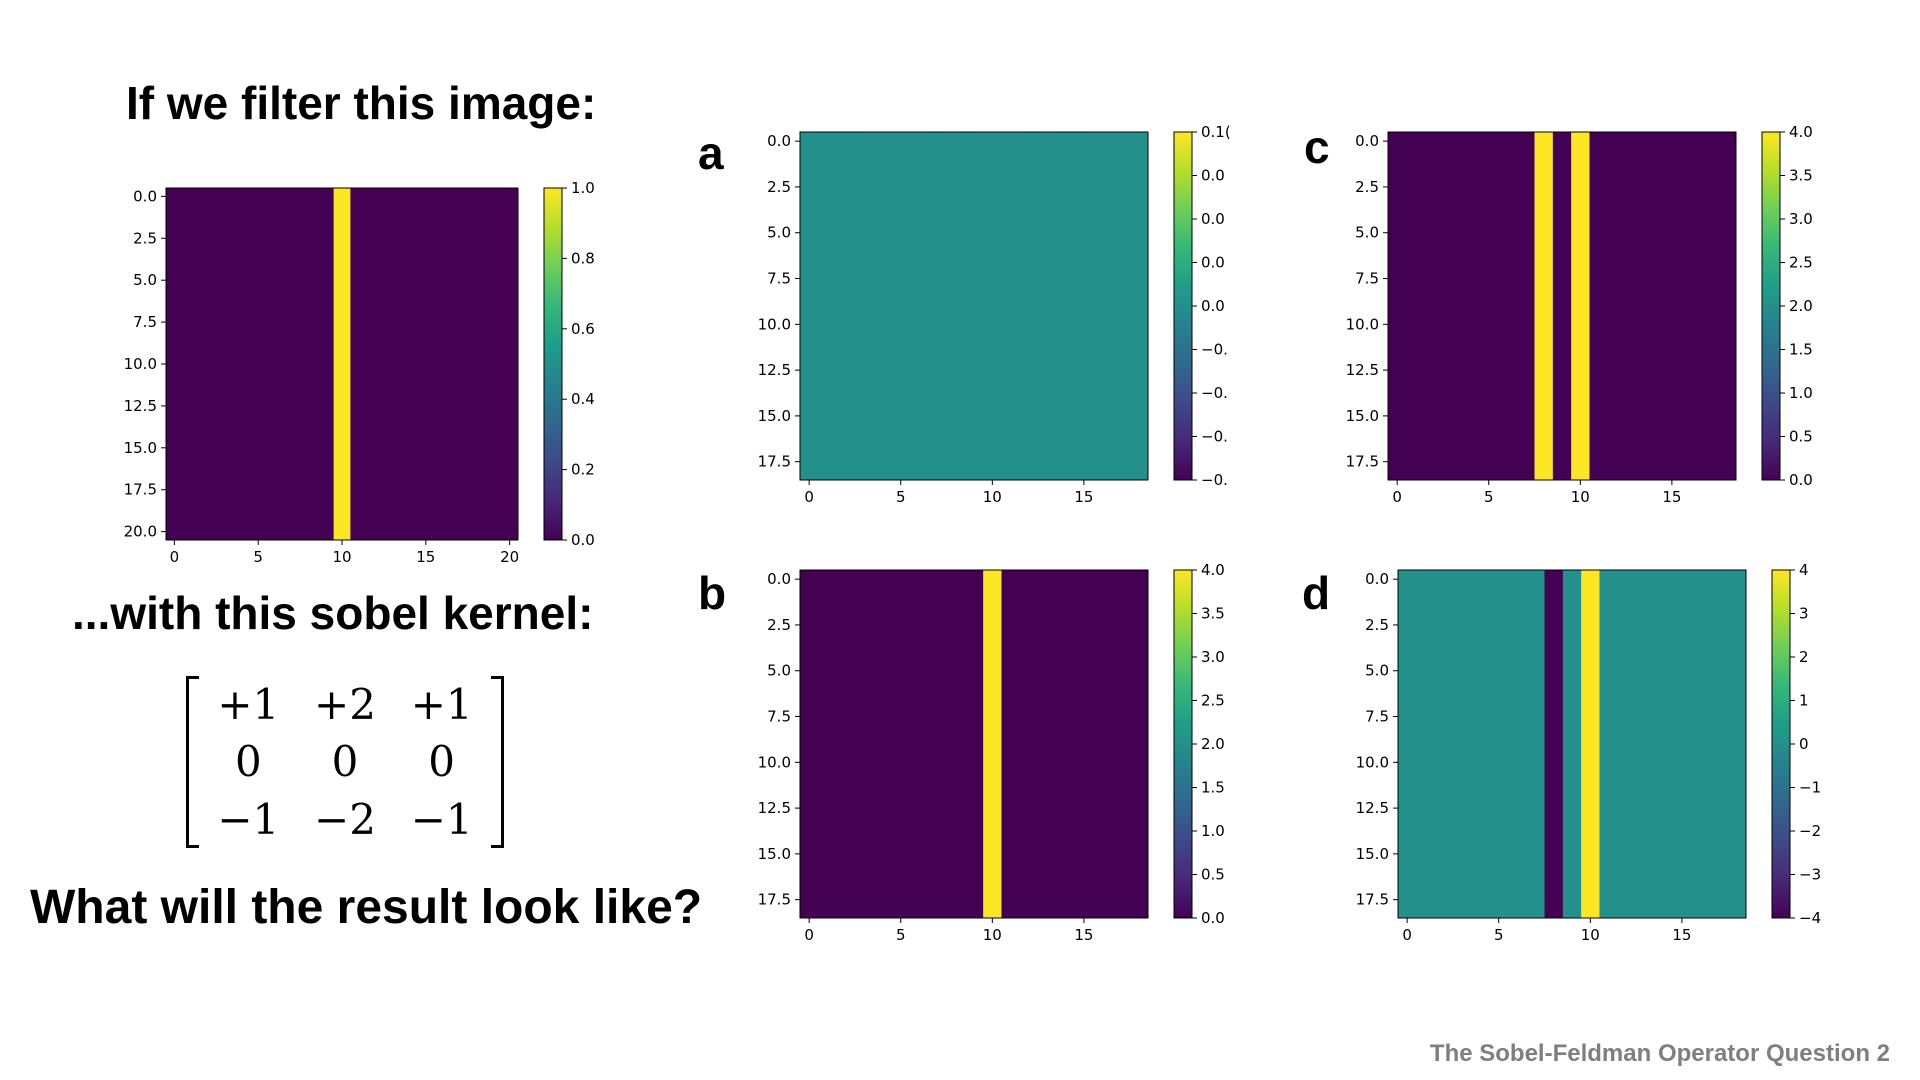  What do you see at coordinates (1804, 701) in the screenshot?
I see `colorbar-tick-label: 1` at bounding box center [1804, 701].